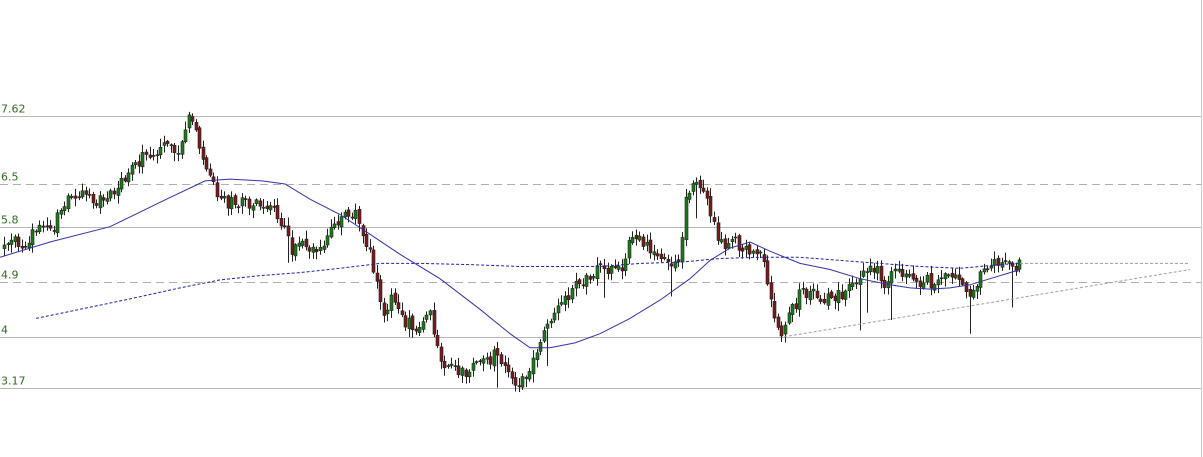 This screenshot has height=457, width=1203. Describe the element at coordinates (10, 177) in the screenshot. I see `level-label-1: 6.5` at that location.